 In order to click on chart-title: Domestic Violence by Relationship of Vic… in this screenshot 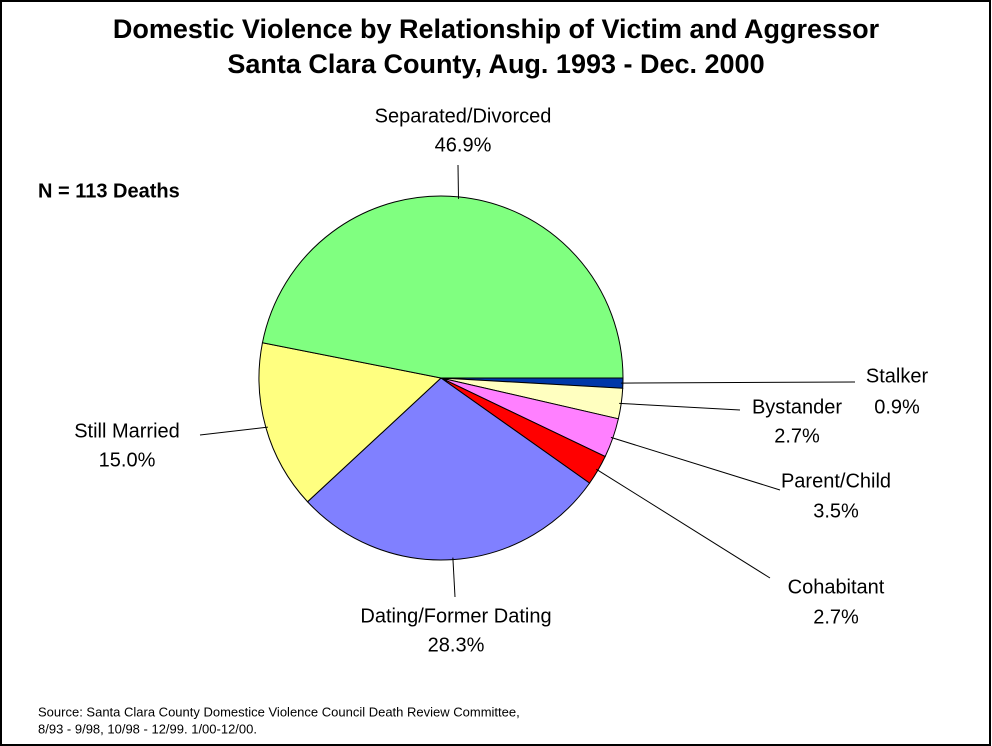, I will do `click(496, 29)`.